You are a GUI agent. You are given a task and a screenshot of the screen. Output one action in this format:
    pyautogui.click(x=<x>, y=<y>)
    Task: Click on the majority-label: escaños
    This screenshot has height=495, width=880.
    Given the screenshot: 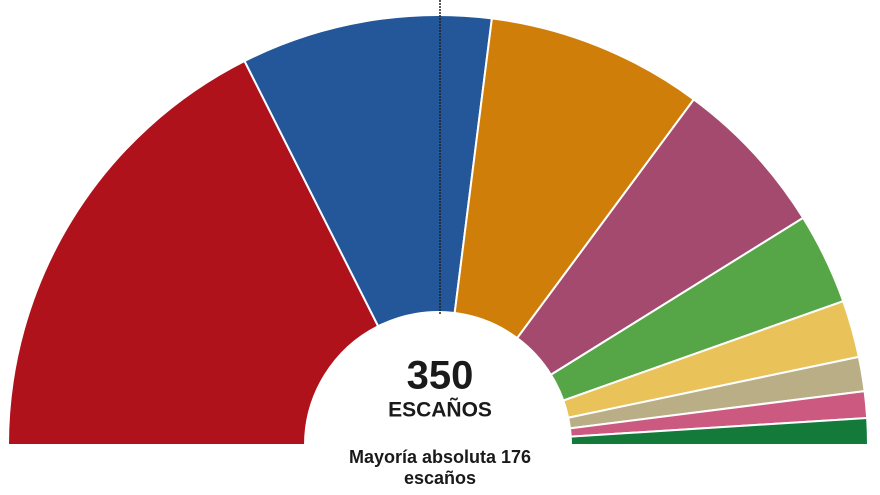 What is the action you would take?
    pyautogui.click(x=440, y=478)
    